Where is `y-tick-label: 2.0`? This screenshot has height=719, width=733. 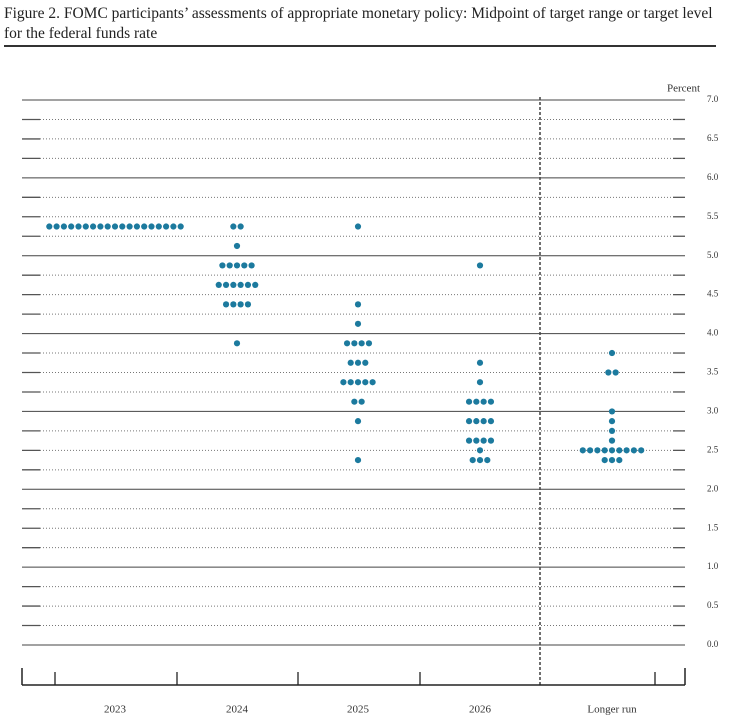
y-tick-label: 2.0 is located at coordinates (713, 488).